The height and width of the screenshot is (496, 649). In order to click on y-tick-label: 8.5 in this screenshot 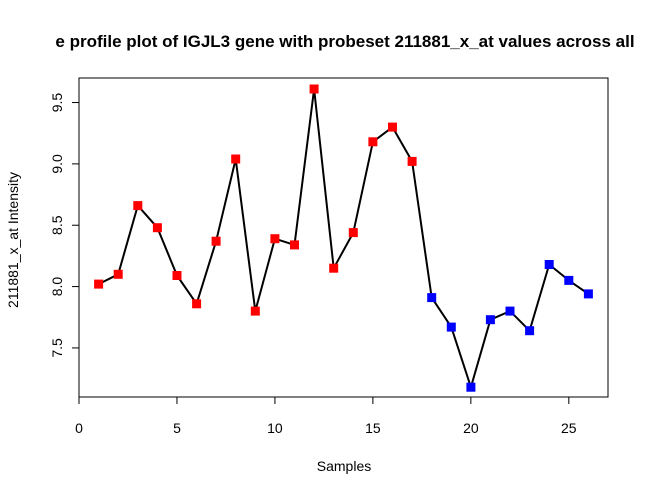, I will do `click(57, 225)`.